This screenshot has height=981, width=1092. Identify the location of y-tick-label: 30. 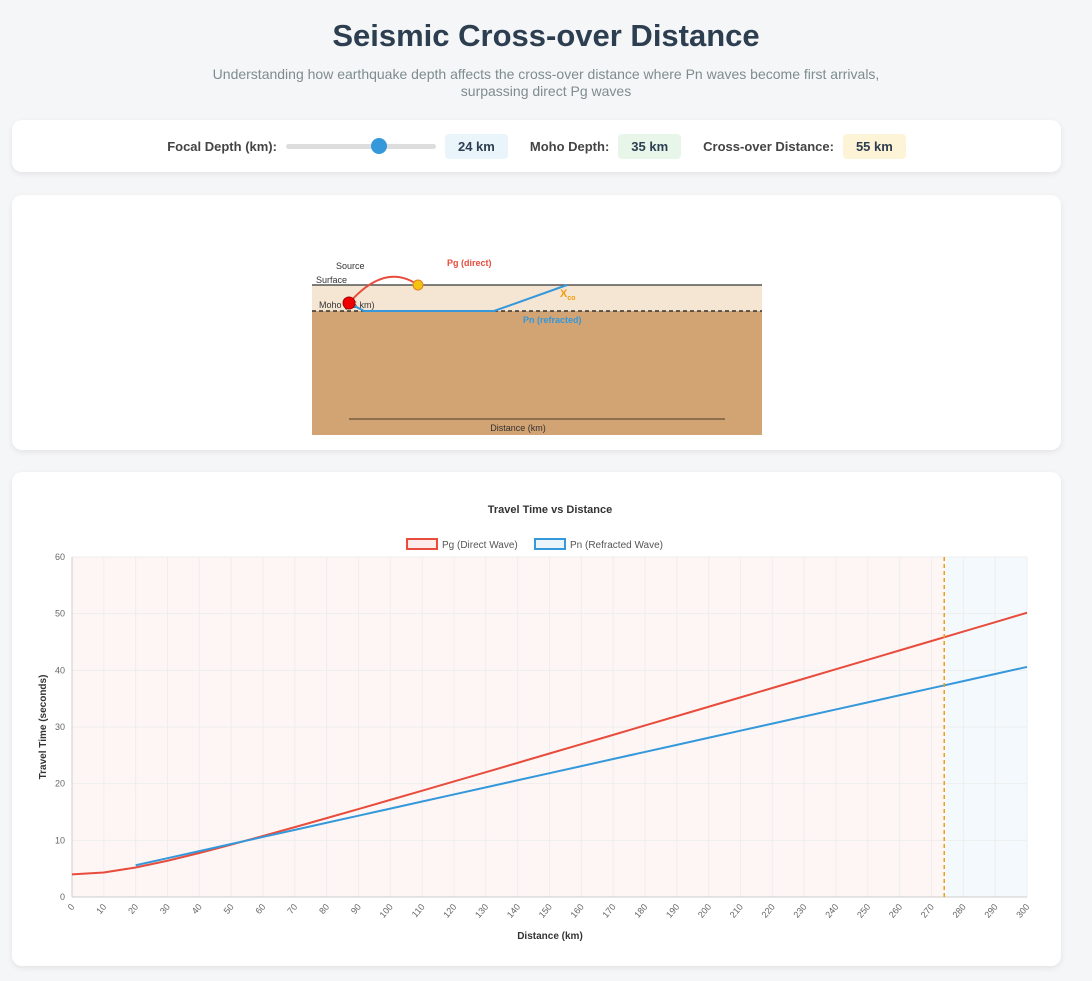
(60, 727).